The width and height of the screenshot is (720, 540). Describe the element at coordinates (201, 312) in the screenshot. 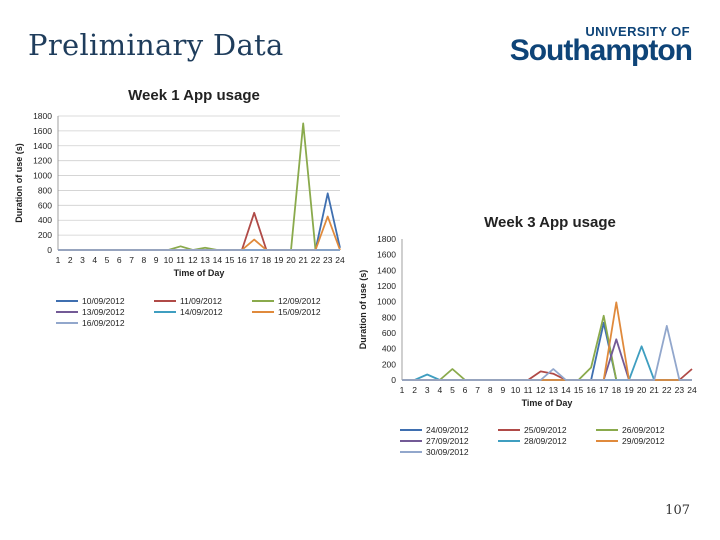

I see `legend-label: 14/09/2012` at that location.